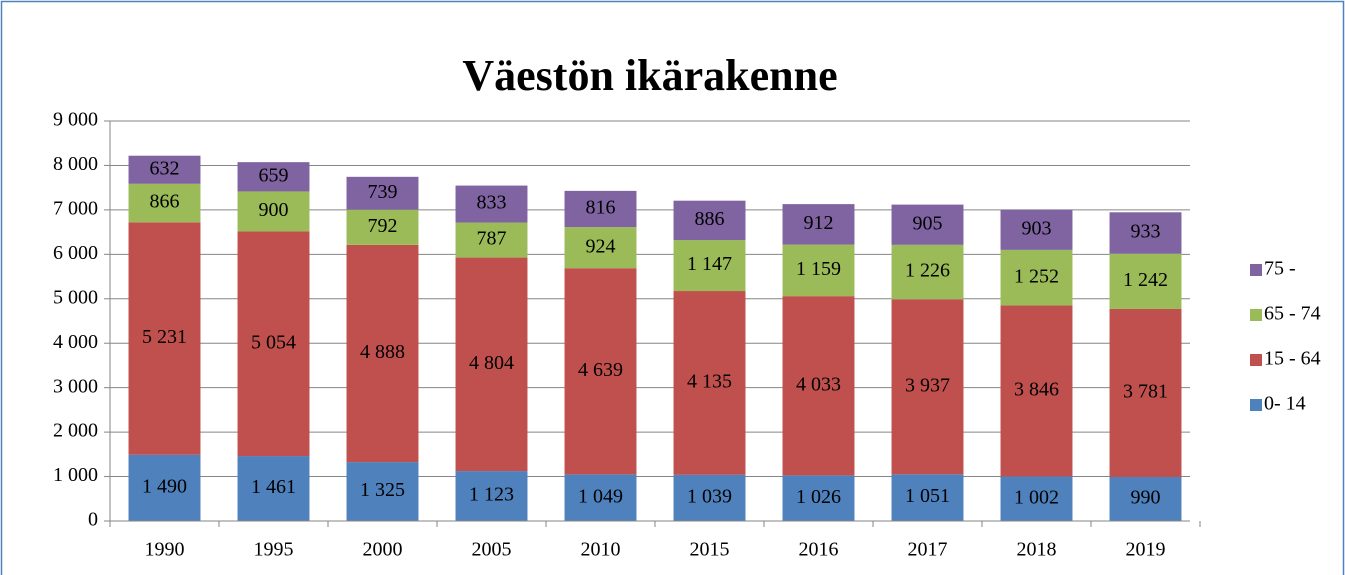 This screenshot has height=575, width=1345. Describe the element at coordinates (75, 386) in the screenshot. I see `y-tick-label: 3 000` at that location.